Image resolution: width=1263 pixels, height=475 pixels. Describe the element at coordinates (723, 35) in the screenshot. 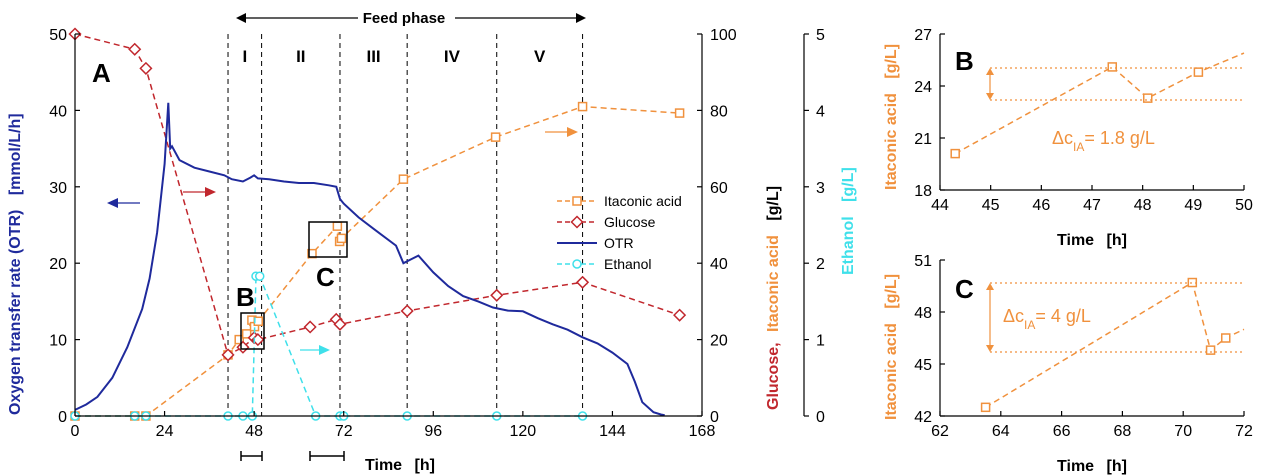

I see `yr1-tick-label-100: 100` at that location.